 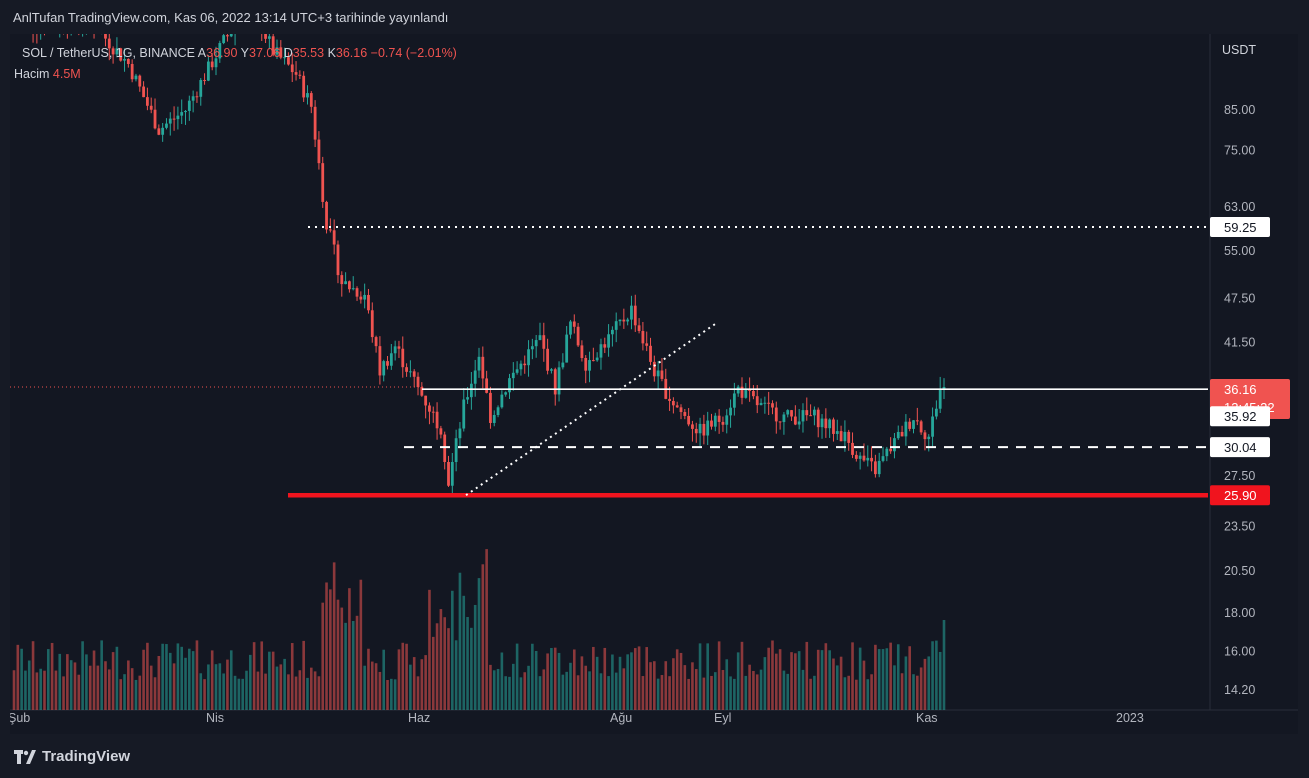 What do you see at coordinates (108, 53) in the screenshot?
I see `symbol-label: SOL / TetherUS, 1G, BINANCE` at bounding box center [108, 53].